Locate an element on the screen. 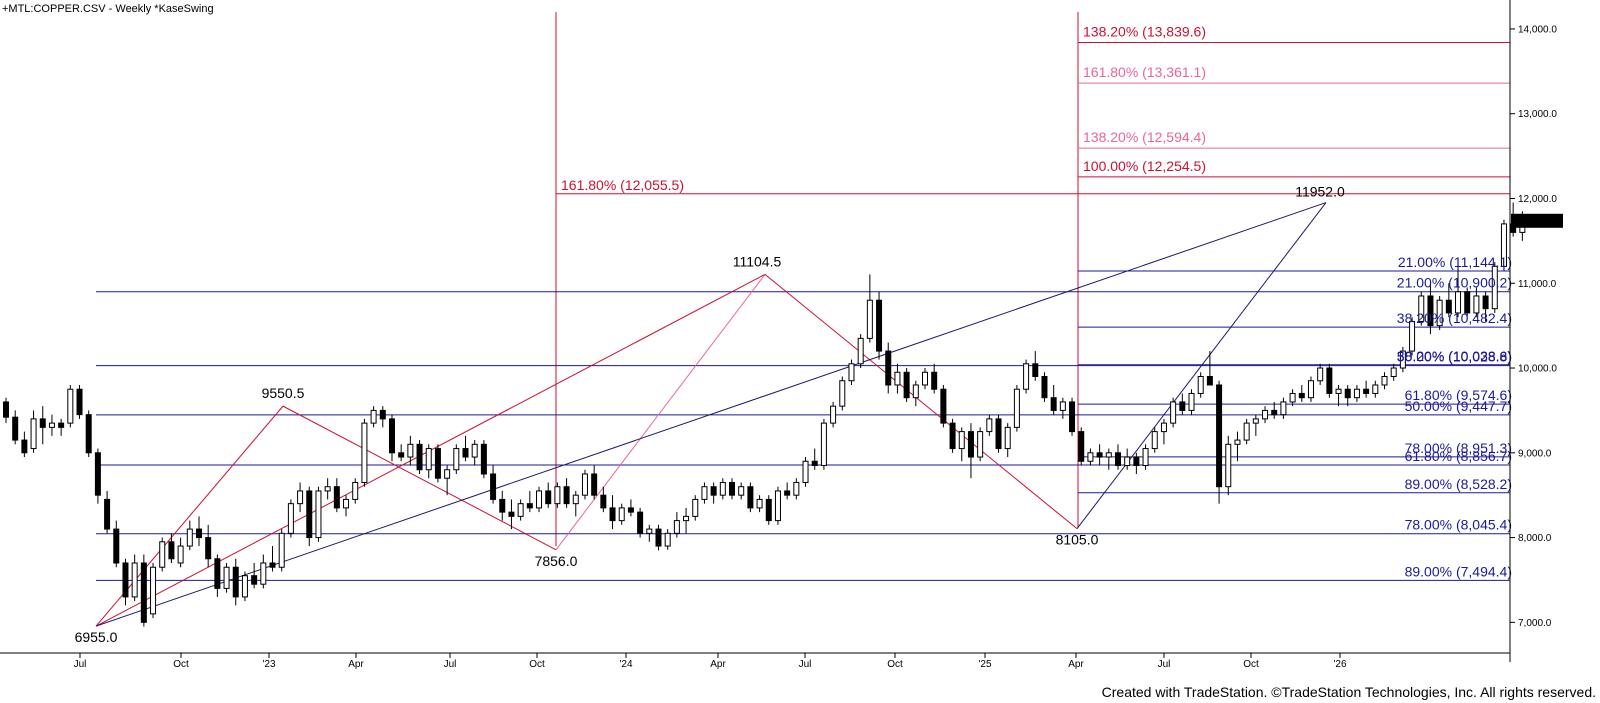 The width and height of the screenshot is (1600, 703). fib-level-label: 89.00% (7,494.4) is located at coordinates (1458, 571).